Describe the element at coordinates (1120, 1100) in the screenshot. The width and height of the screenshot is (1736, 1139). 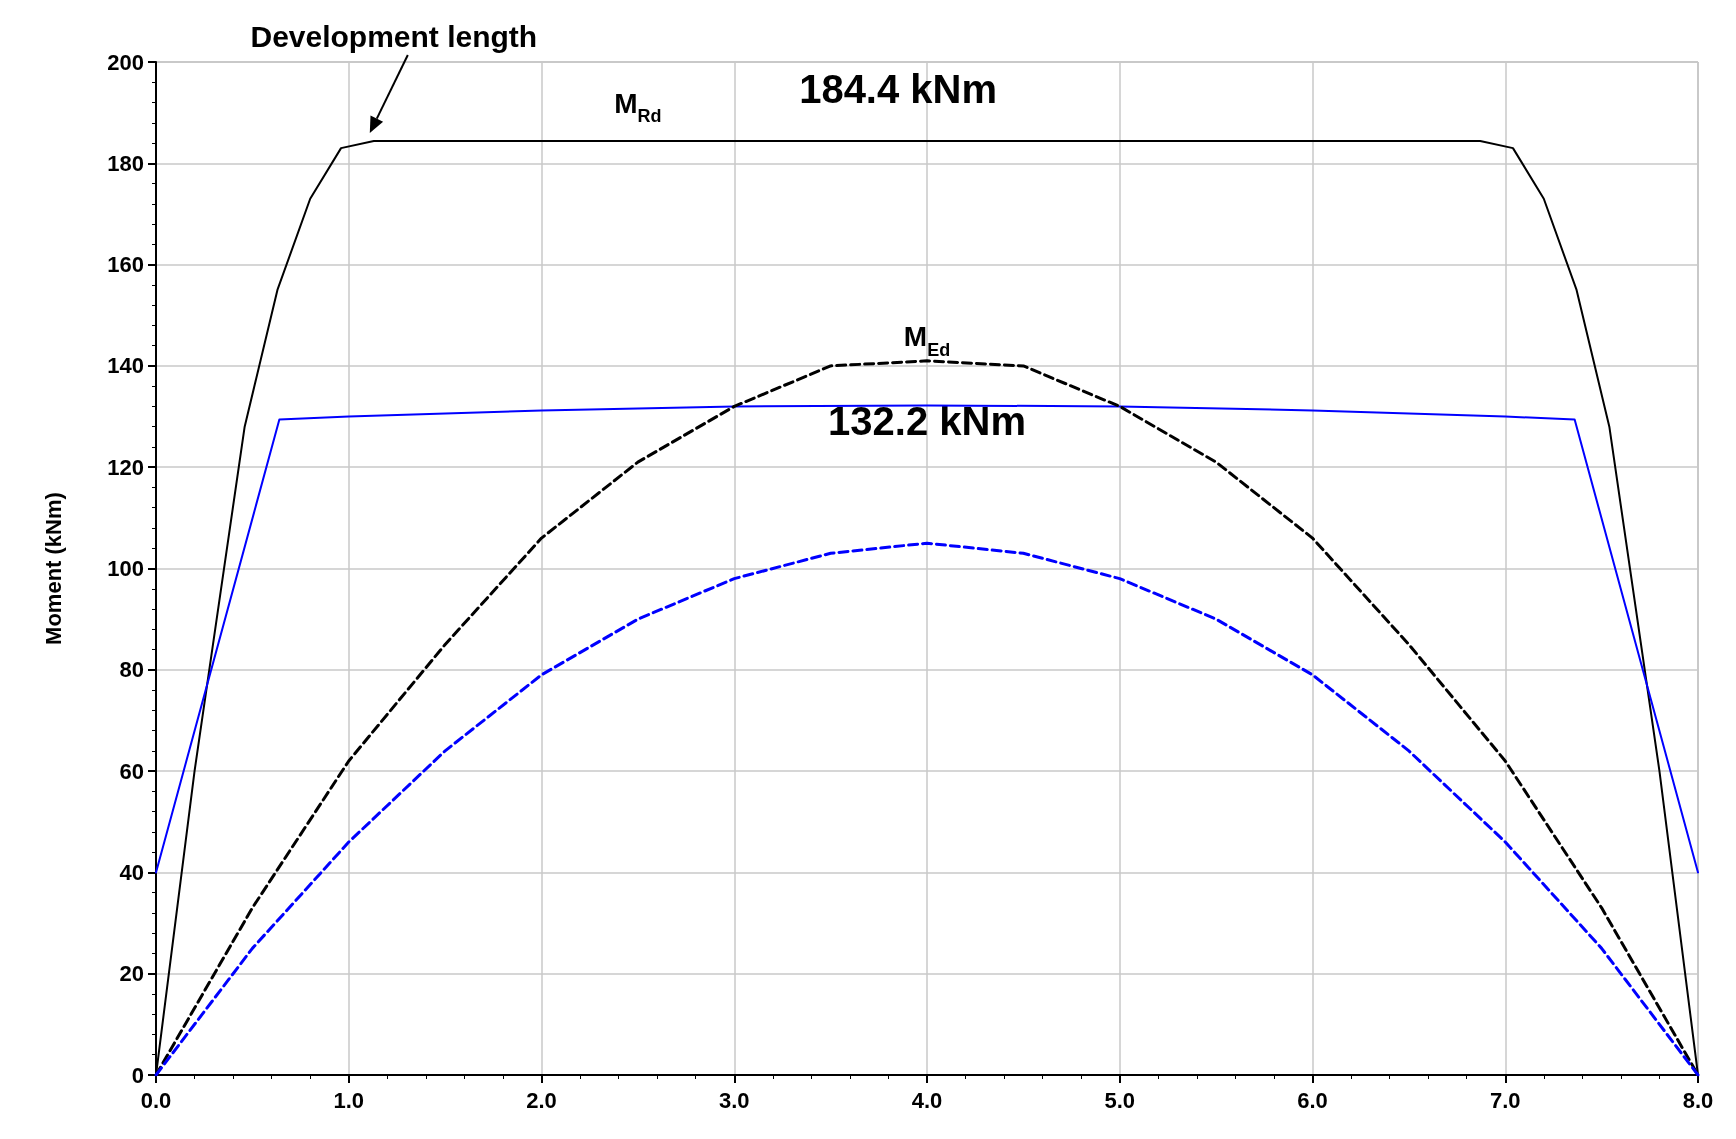
I see `x-tick-label: 5.0` at that location.